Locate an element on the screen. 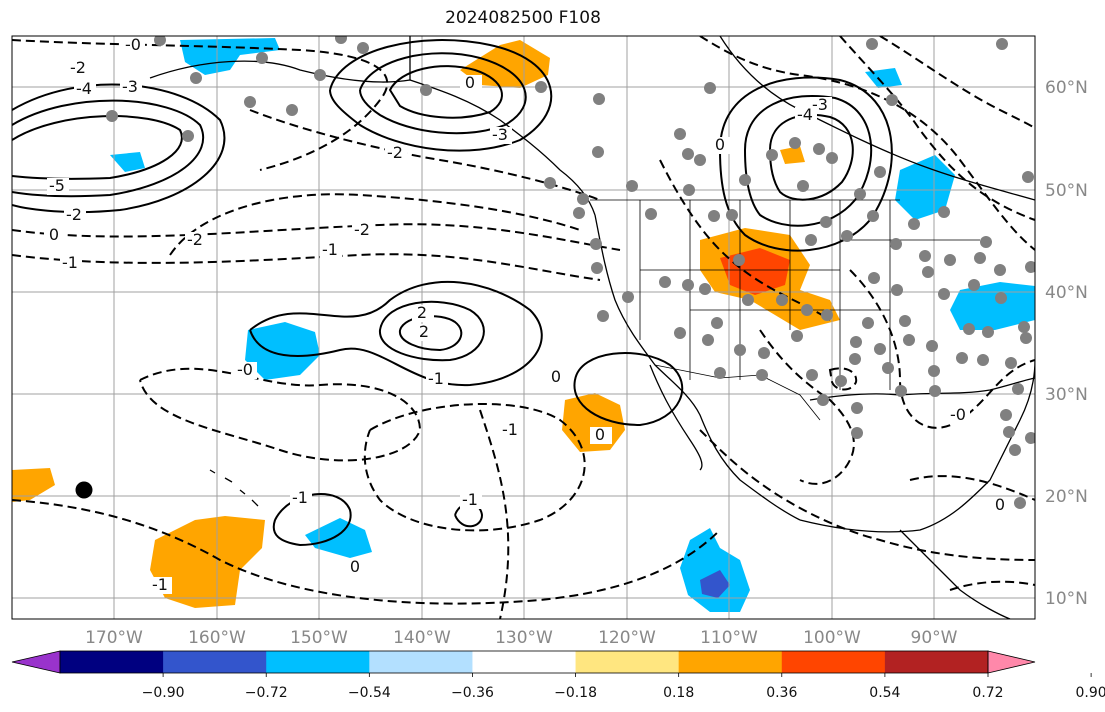 Image resolution: width=1105 pixels, height=712 pixels. baja-california is located at coordinates (676, 417).